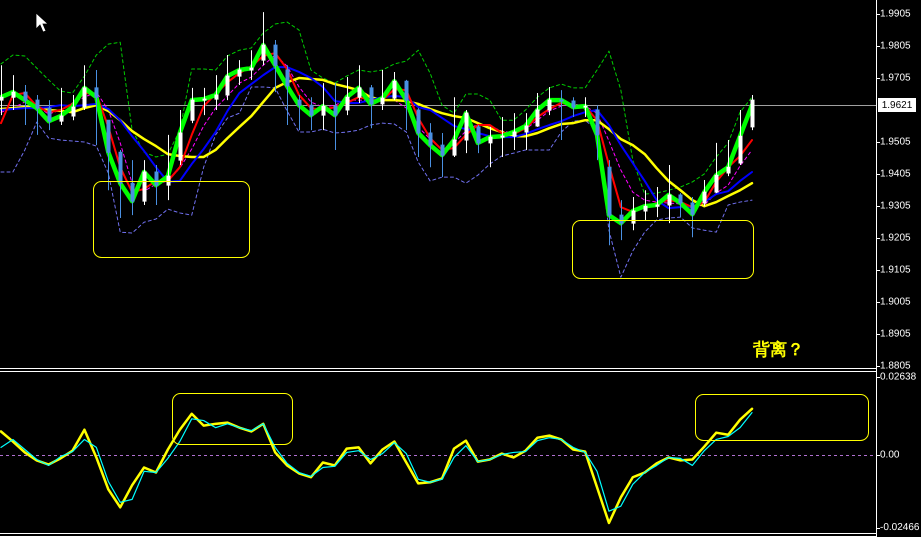 This screenshot has height=537, width=921. I want to click on y-tick-label: 0.00, so click(890, 454).